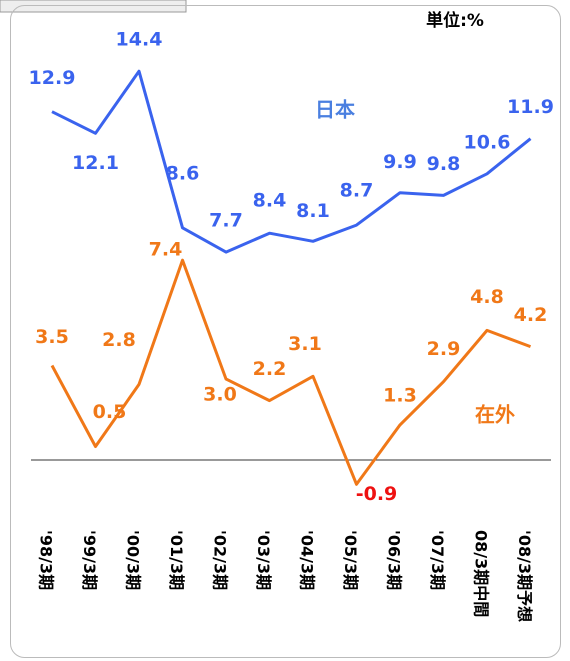 The width and height of the screenshot is (570, 661). I want to click on data-label: 8.1, so click(313, 211).